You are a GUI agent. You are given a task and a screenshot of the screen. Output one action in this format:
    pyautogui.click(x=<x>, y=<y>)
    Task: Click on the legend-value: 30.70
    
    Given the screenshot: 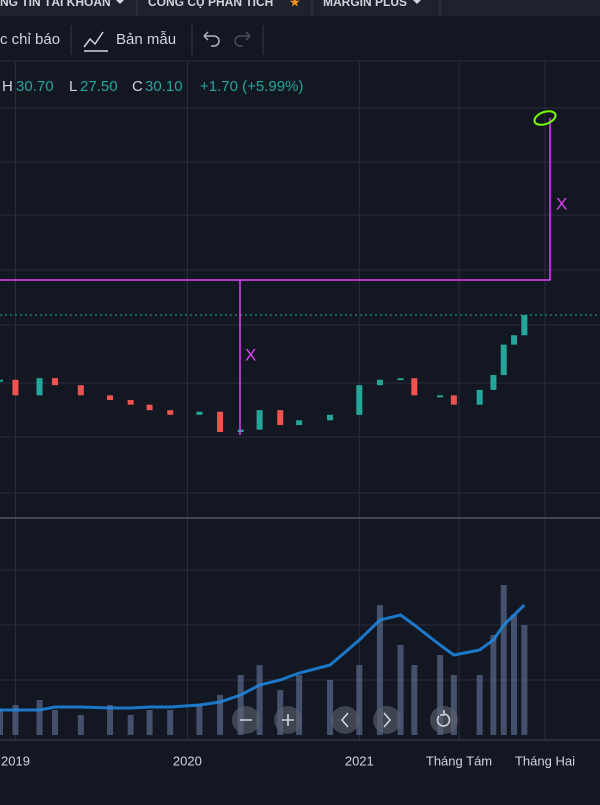 What is the action you would take?
    pyautogui.click(x=35, y=86)
    